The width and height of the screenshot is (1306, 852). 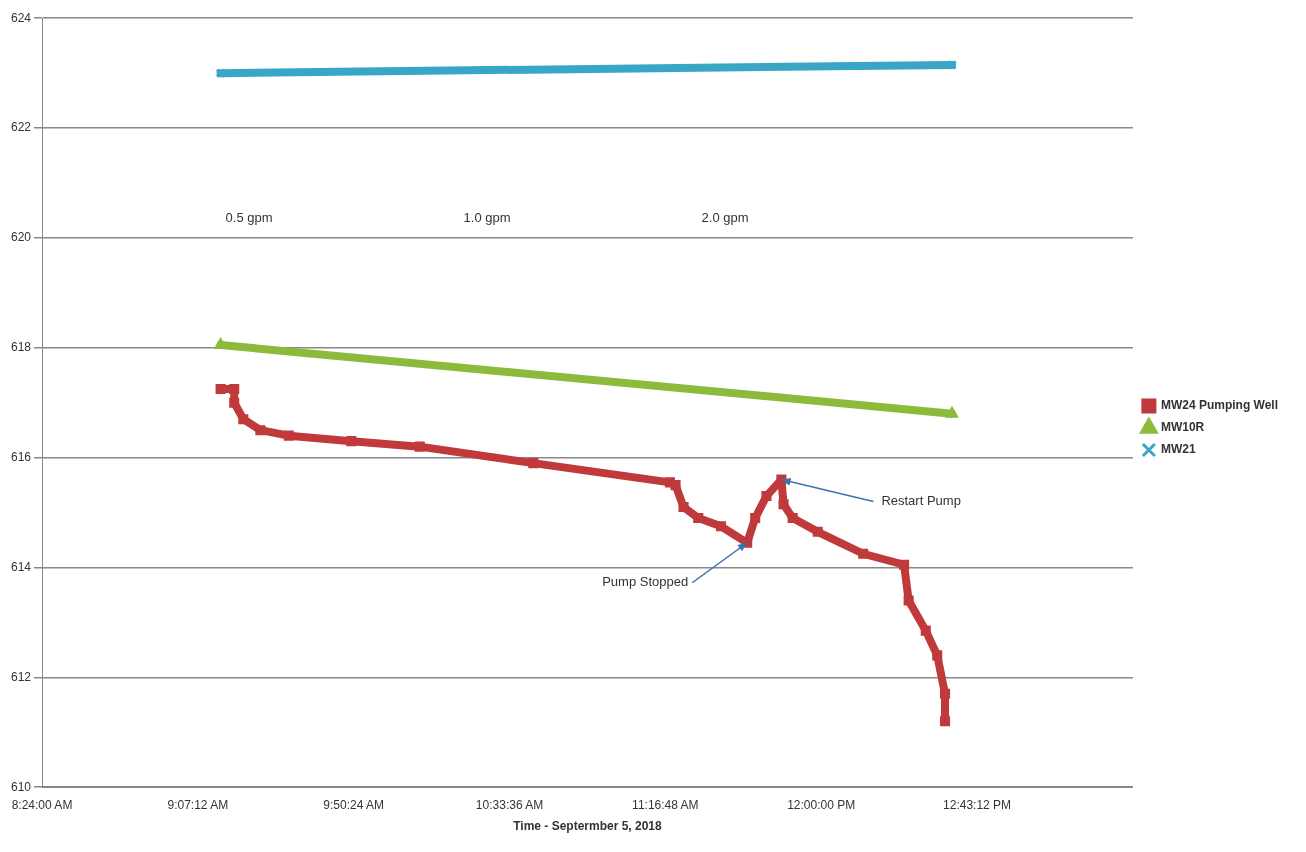 I want to click on annotation: Restart Pump, so click(x=921, y=501).